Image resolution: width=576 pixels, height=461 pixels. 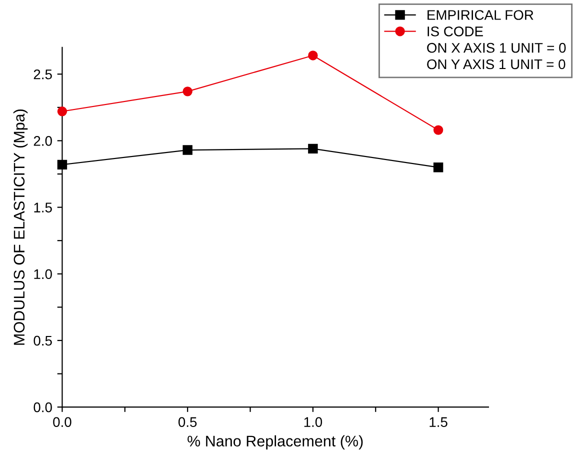 What do you see at coordinates (455, 31) in the screenshot?
I see `legend-label: IS CODE` at bounding box center [455, 31].